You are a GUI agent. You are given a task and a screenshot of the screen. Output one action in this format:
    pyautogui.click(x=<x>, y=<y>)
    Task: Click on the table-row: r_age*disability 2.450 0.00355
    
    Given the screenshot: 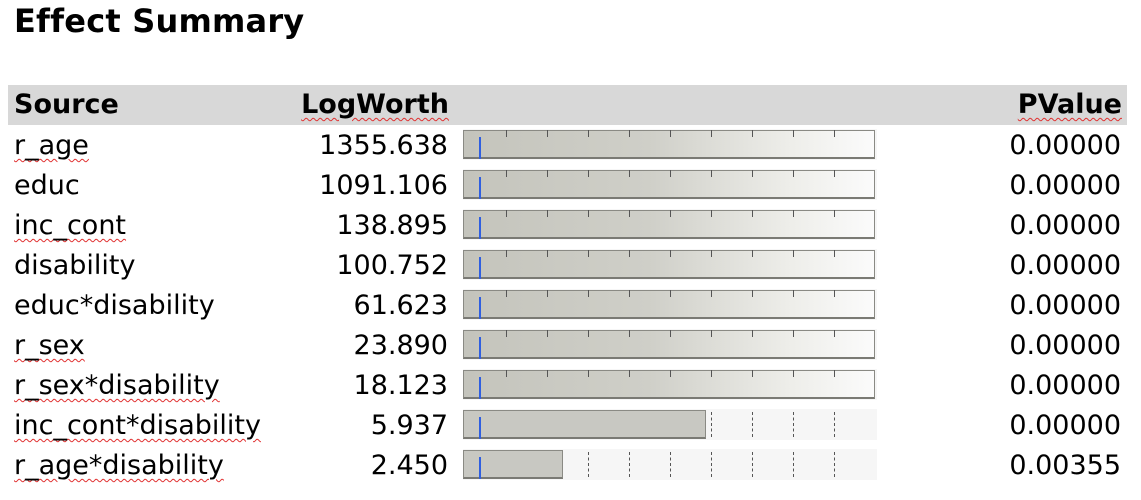 What is the action you would take?
    pyautogui.click(x=570, y=466)
    